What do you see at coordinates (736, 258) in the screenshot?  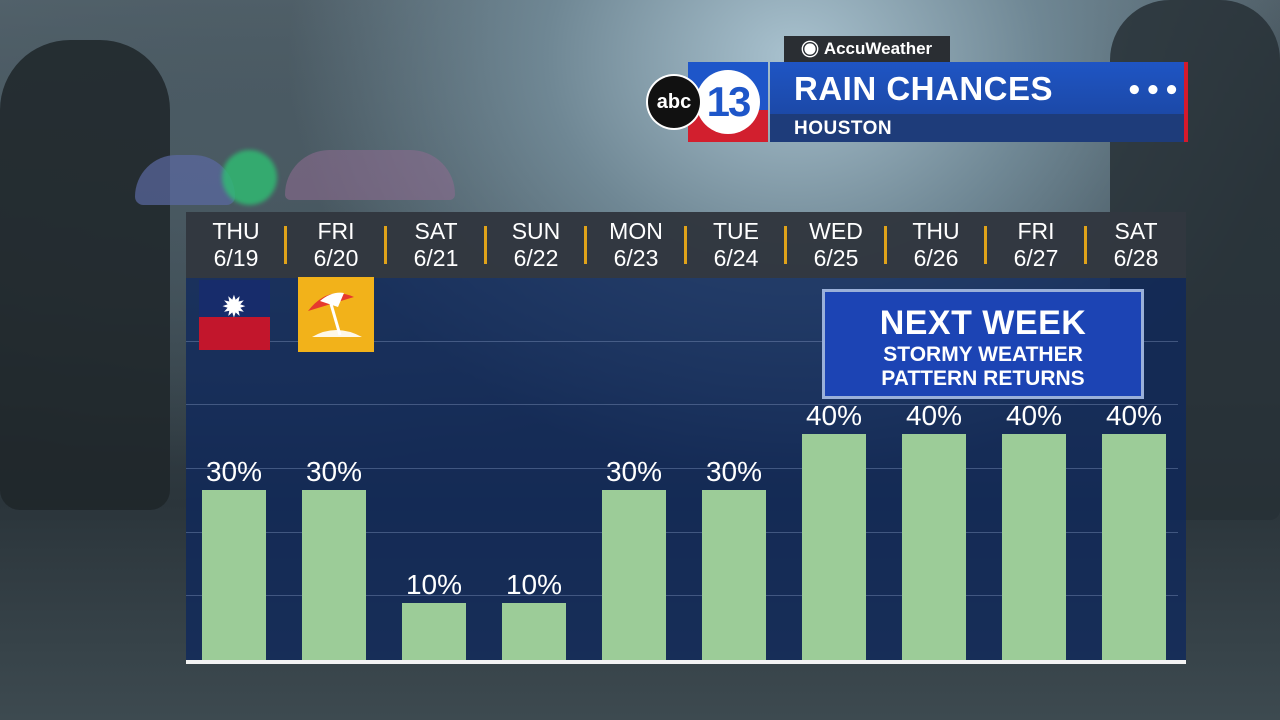 I see `day-date-label: 6/24` at bounding box center [736, 258].